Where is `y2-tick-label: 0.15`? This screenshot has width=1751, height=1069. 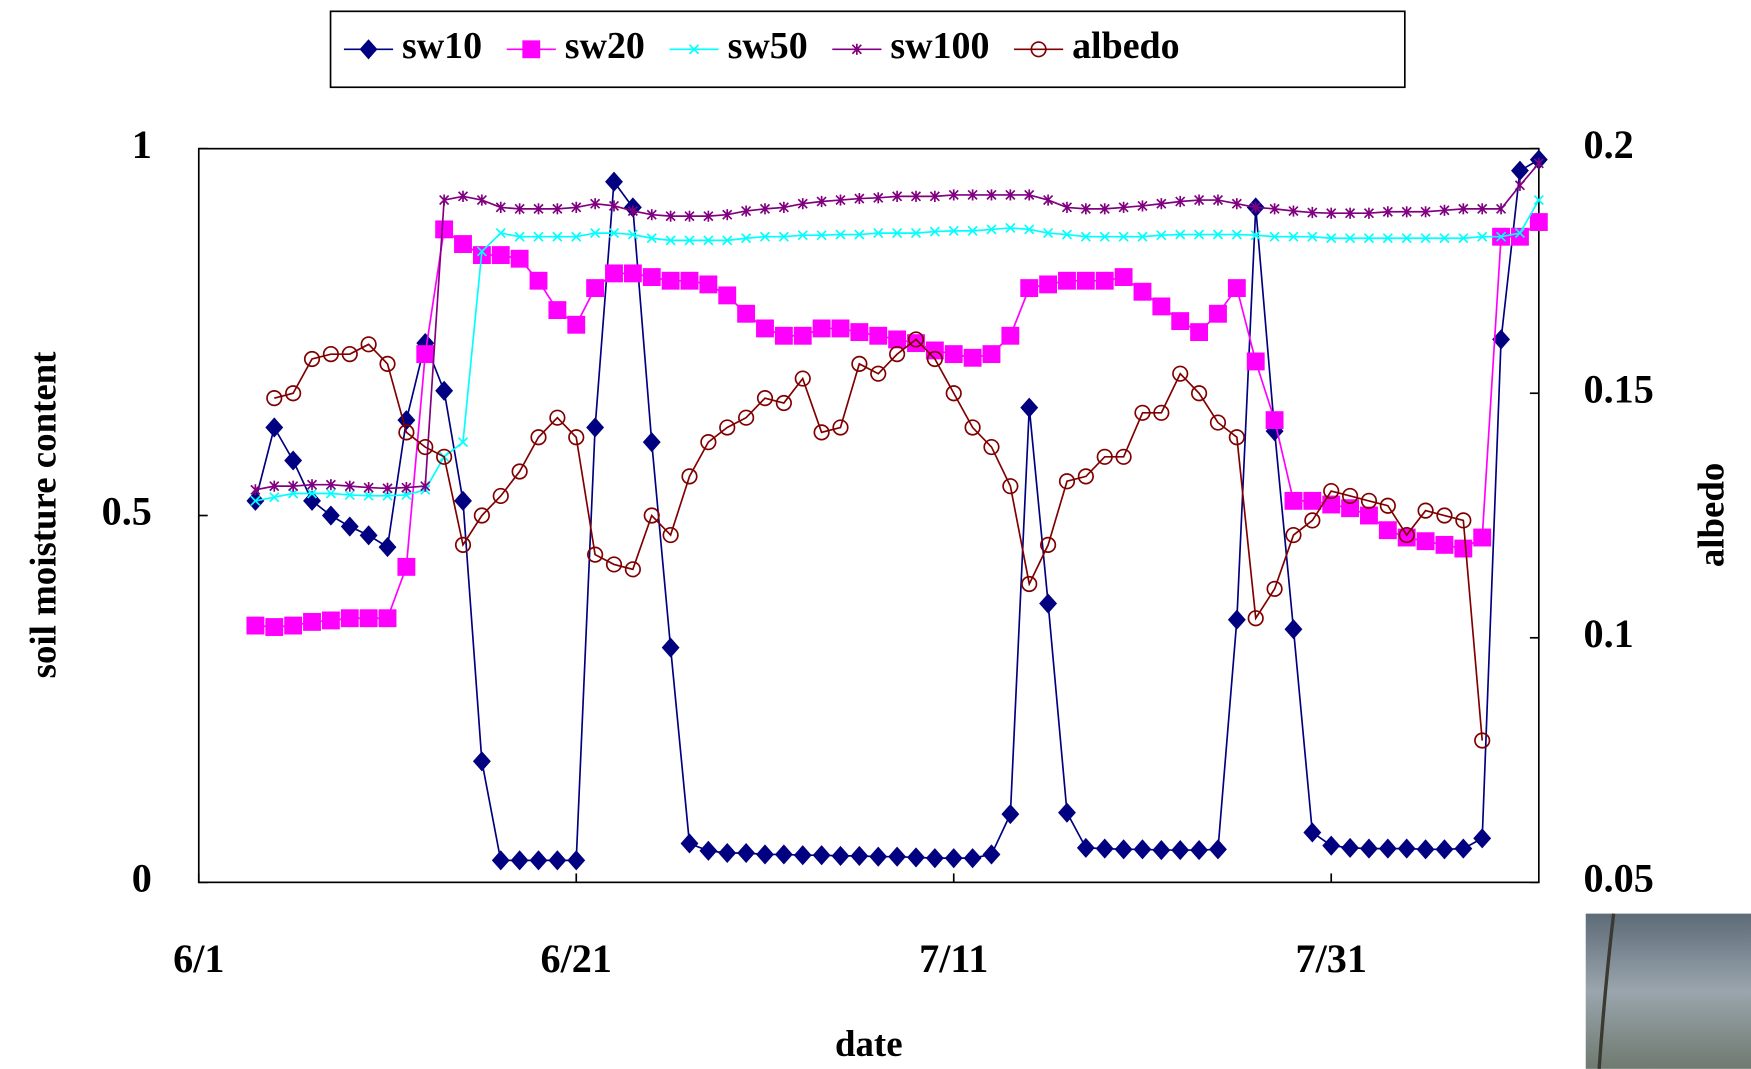 y2-tick-label: 0.15 is located at coordinates (1618, 388).